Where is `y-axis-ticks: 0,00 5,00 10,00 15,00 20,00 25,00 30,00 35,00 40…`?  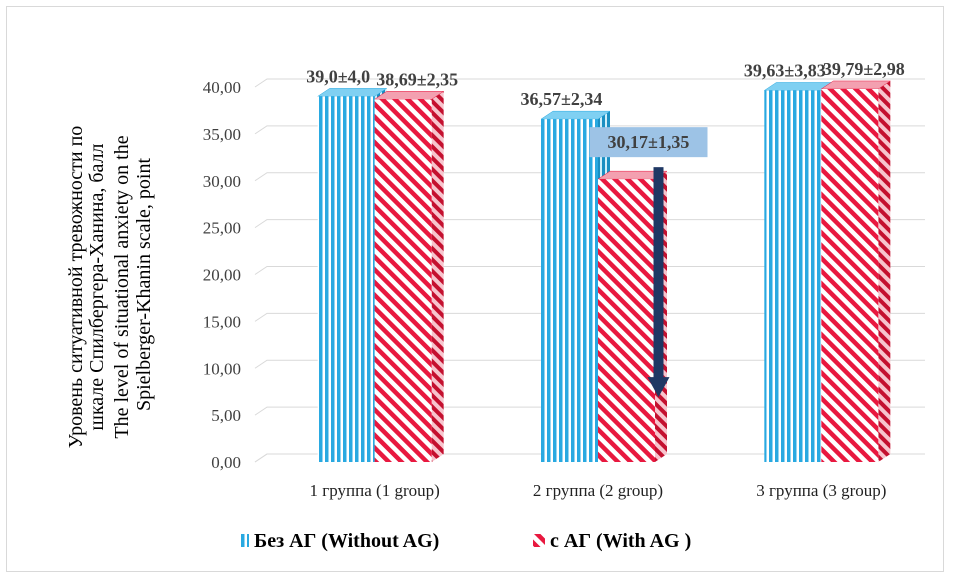 y-axis-ticks: 0,00 5,00 10,00 15,00 20,00 25,00 30,00 35,00 40… is located at coordinates (222, 275).